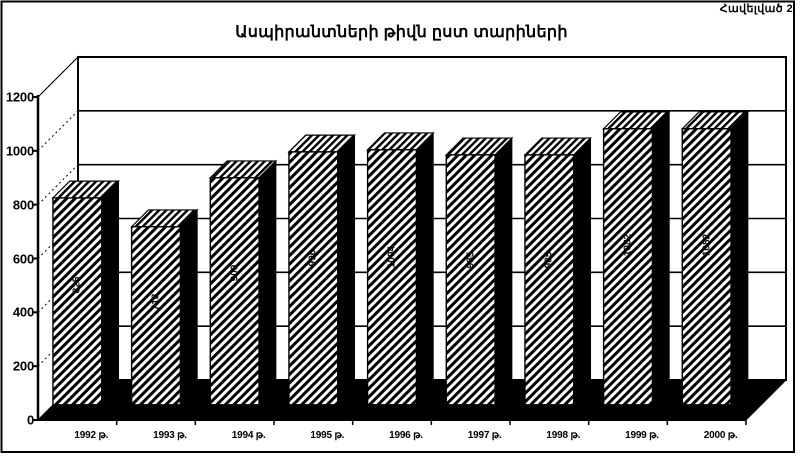 Image resolution: width=803 pixels, height=461 pixels. What do you see at coordinates (392, 256) in the screenshot?
I see `bar-value-label: 1004` at bounding box center [392, 256].